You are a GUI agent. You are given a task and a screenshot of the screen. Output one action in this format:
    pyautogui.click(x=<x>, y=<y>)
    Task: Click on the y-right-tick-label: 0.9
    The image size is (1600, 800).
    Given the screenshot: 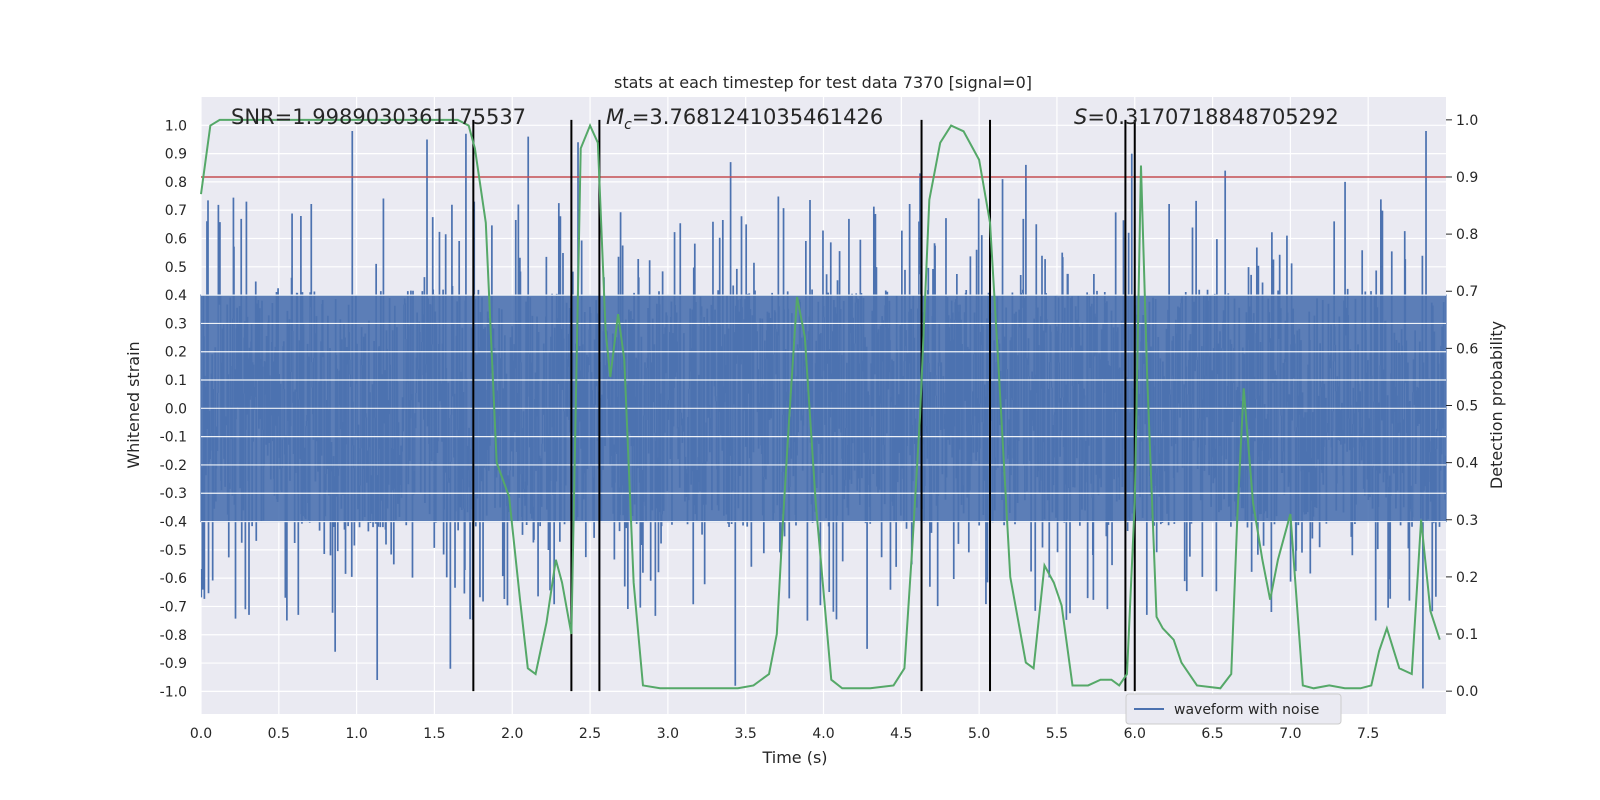 What is the action you would take?
    pyautogui.click(x=1467, y=178)
    